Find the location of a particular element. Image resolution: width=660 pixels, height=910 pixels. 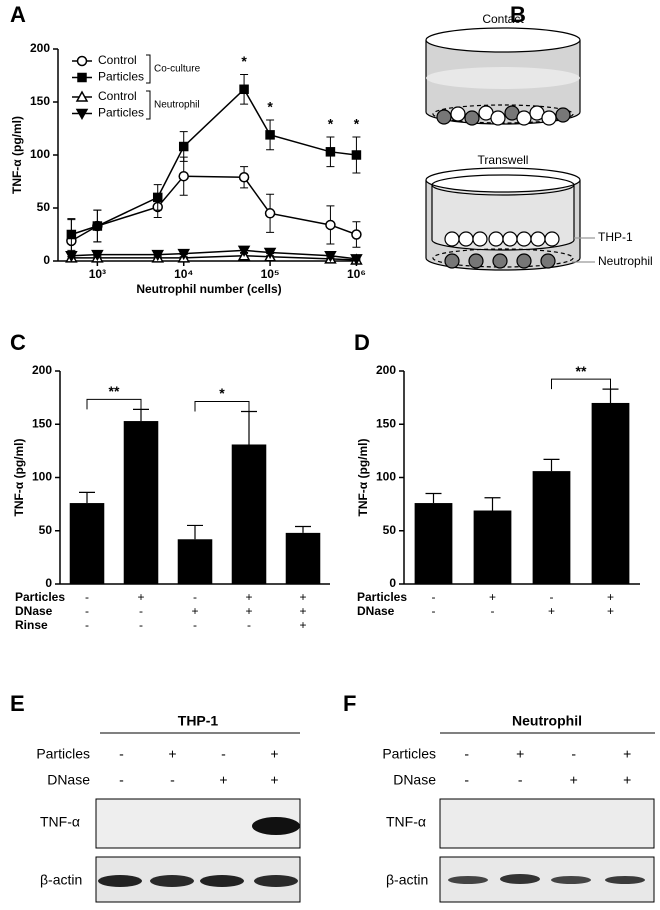

blot-title: Neutrophil is located at coordinates (547, 721).